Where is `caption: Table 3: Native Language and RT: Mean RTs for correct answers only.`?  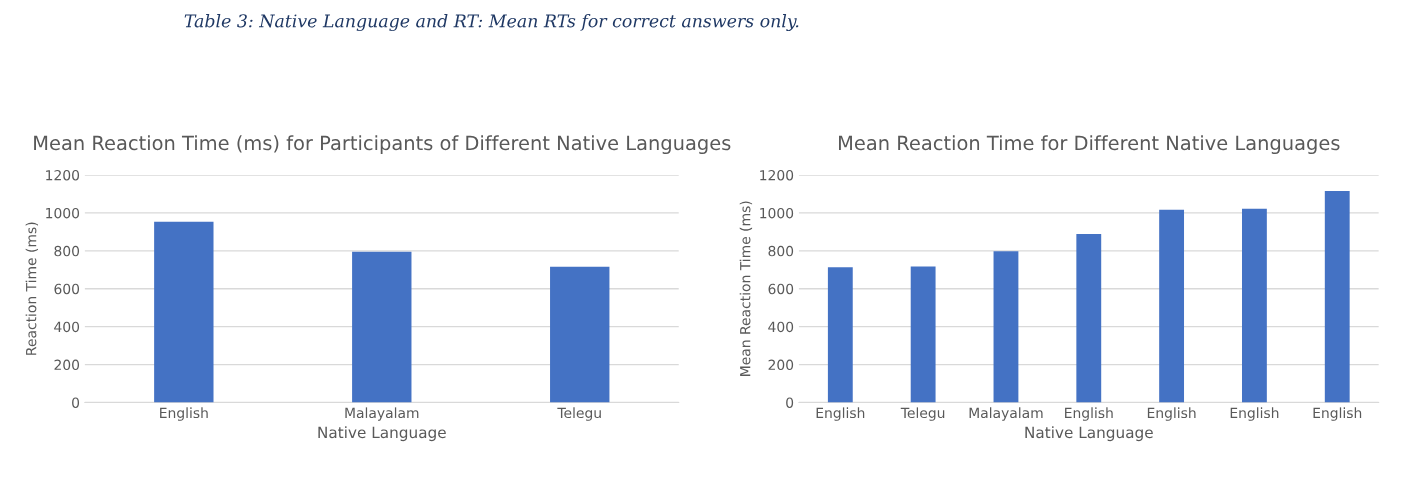
caption: Table 3: Native Language and RT: Mean RTs for correct answers only. is located at coordinates (491, 22).